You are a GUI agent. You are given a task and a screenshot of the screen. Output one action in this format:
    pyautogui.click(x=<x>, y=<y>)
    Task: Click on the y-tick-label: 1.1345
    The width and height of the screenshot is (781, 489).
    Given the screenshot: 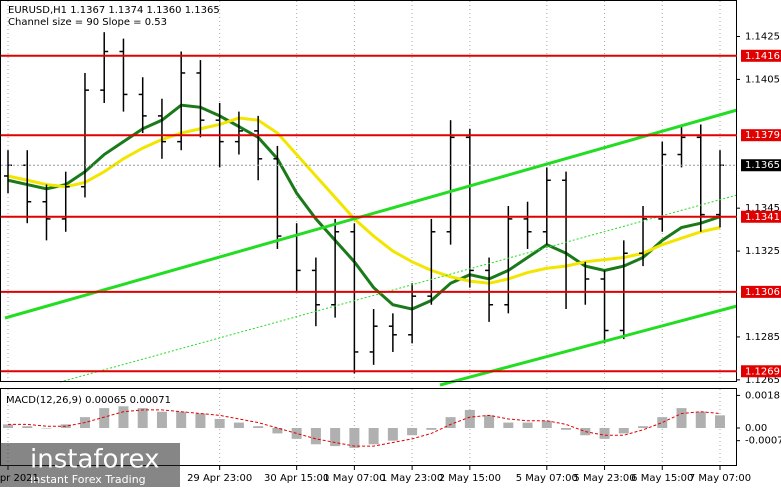 What is the action you would take?
    pyautogui.click(x=762, y=208)
    